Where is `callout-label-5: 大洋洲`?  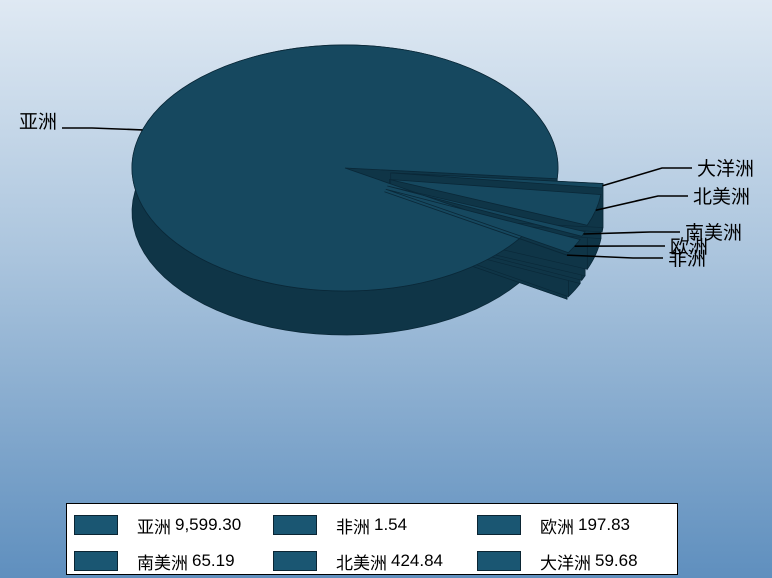
callout-label-5: 大洋洲 is located at coordinates (725, 169).